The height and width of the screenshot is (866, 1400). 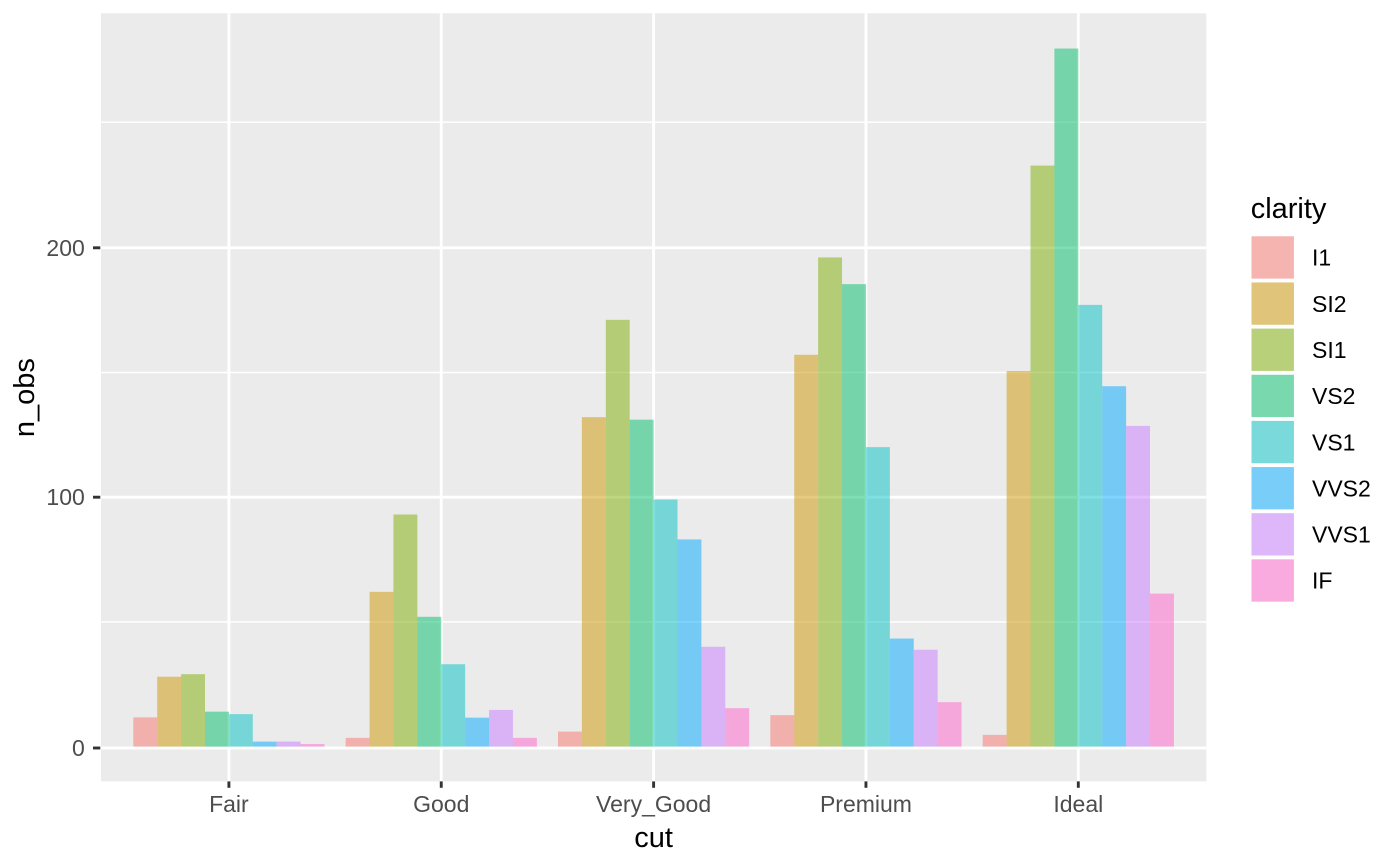 I want to click on svg-text: n_obs, so click(x=25, y=397).